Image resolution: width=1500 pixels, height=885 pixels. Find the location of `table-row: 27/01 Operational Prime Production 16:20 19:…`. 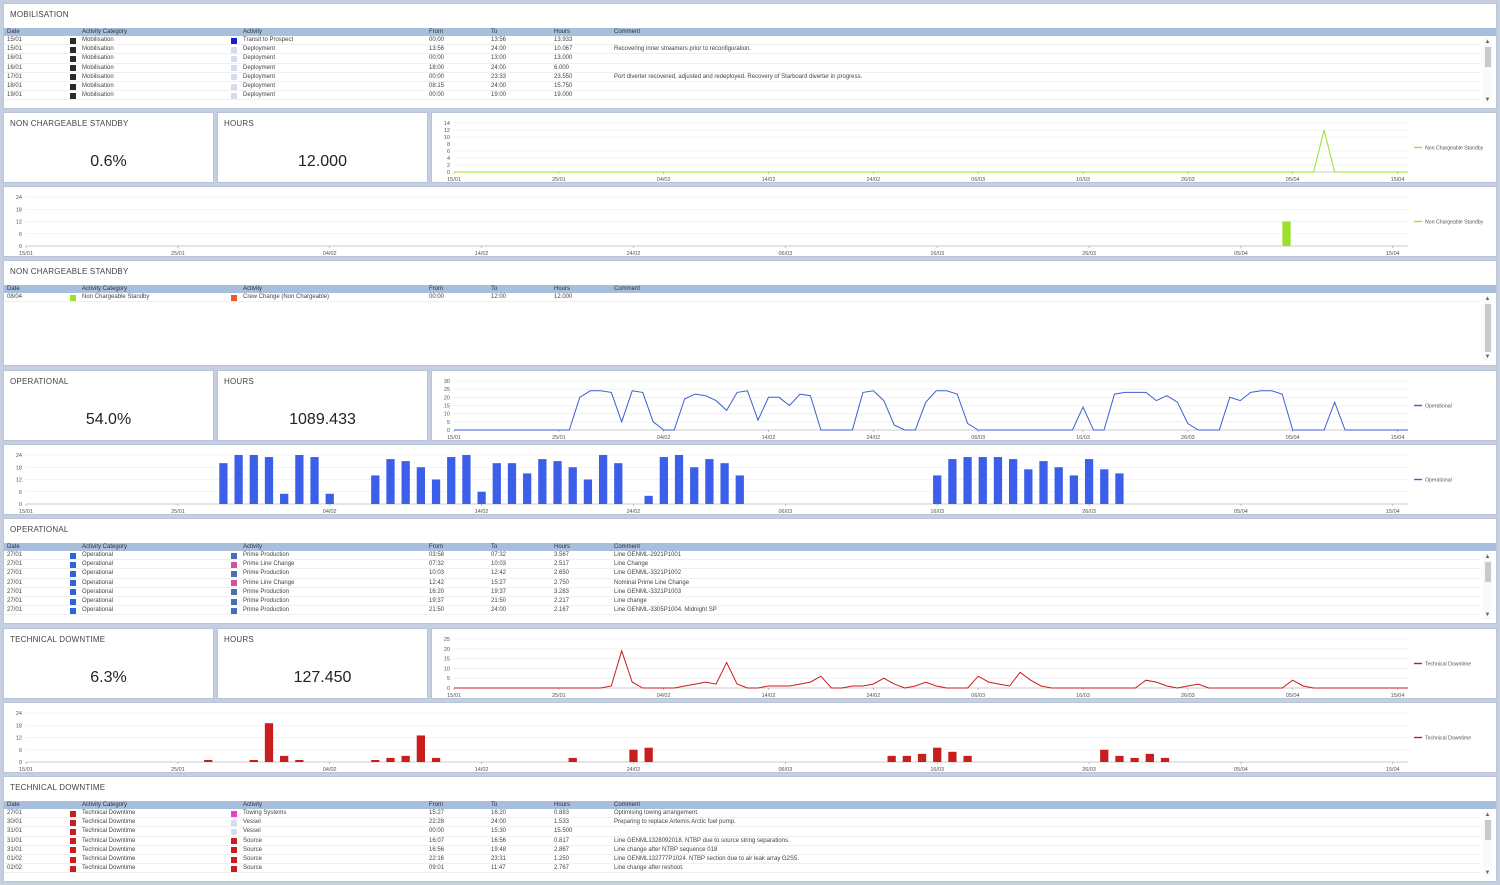

table-row: 27/01 Operational Prime Production 16:20 19:… is located at coordinates (742, 592).